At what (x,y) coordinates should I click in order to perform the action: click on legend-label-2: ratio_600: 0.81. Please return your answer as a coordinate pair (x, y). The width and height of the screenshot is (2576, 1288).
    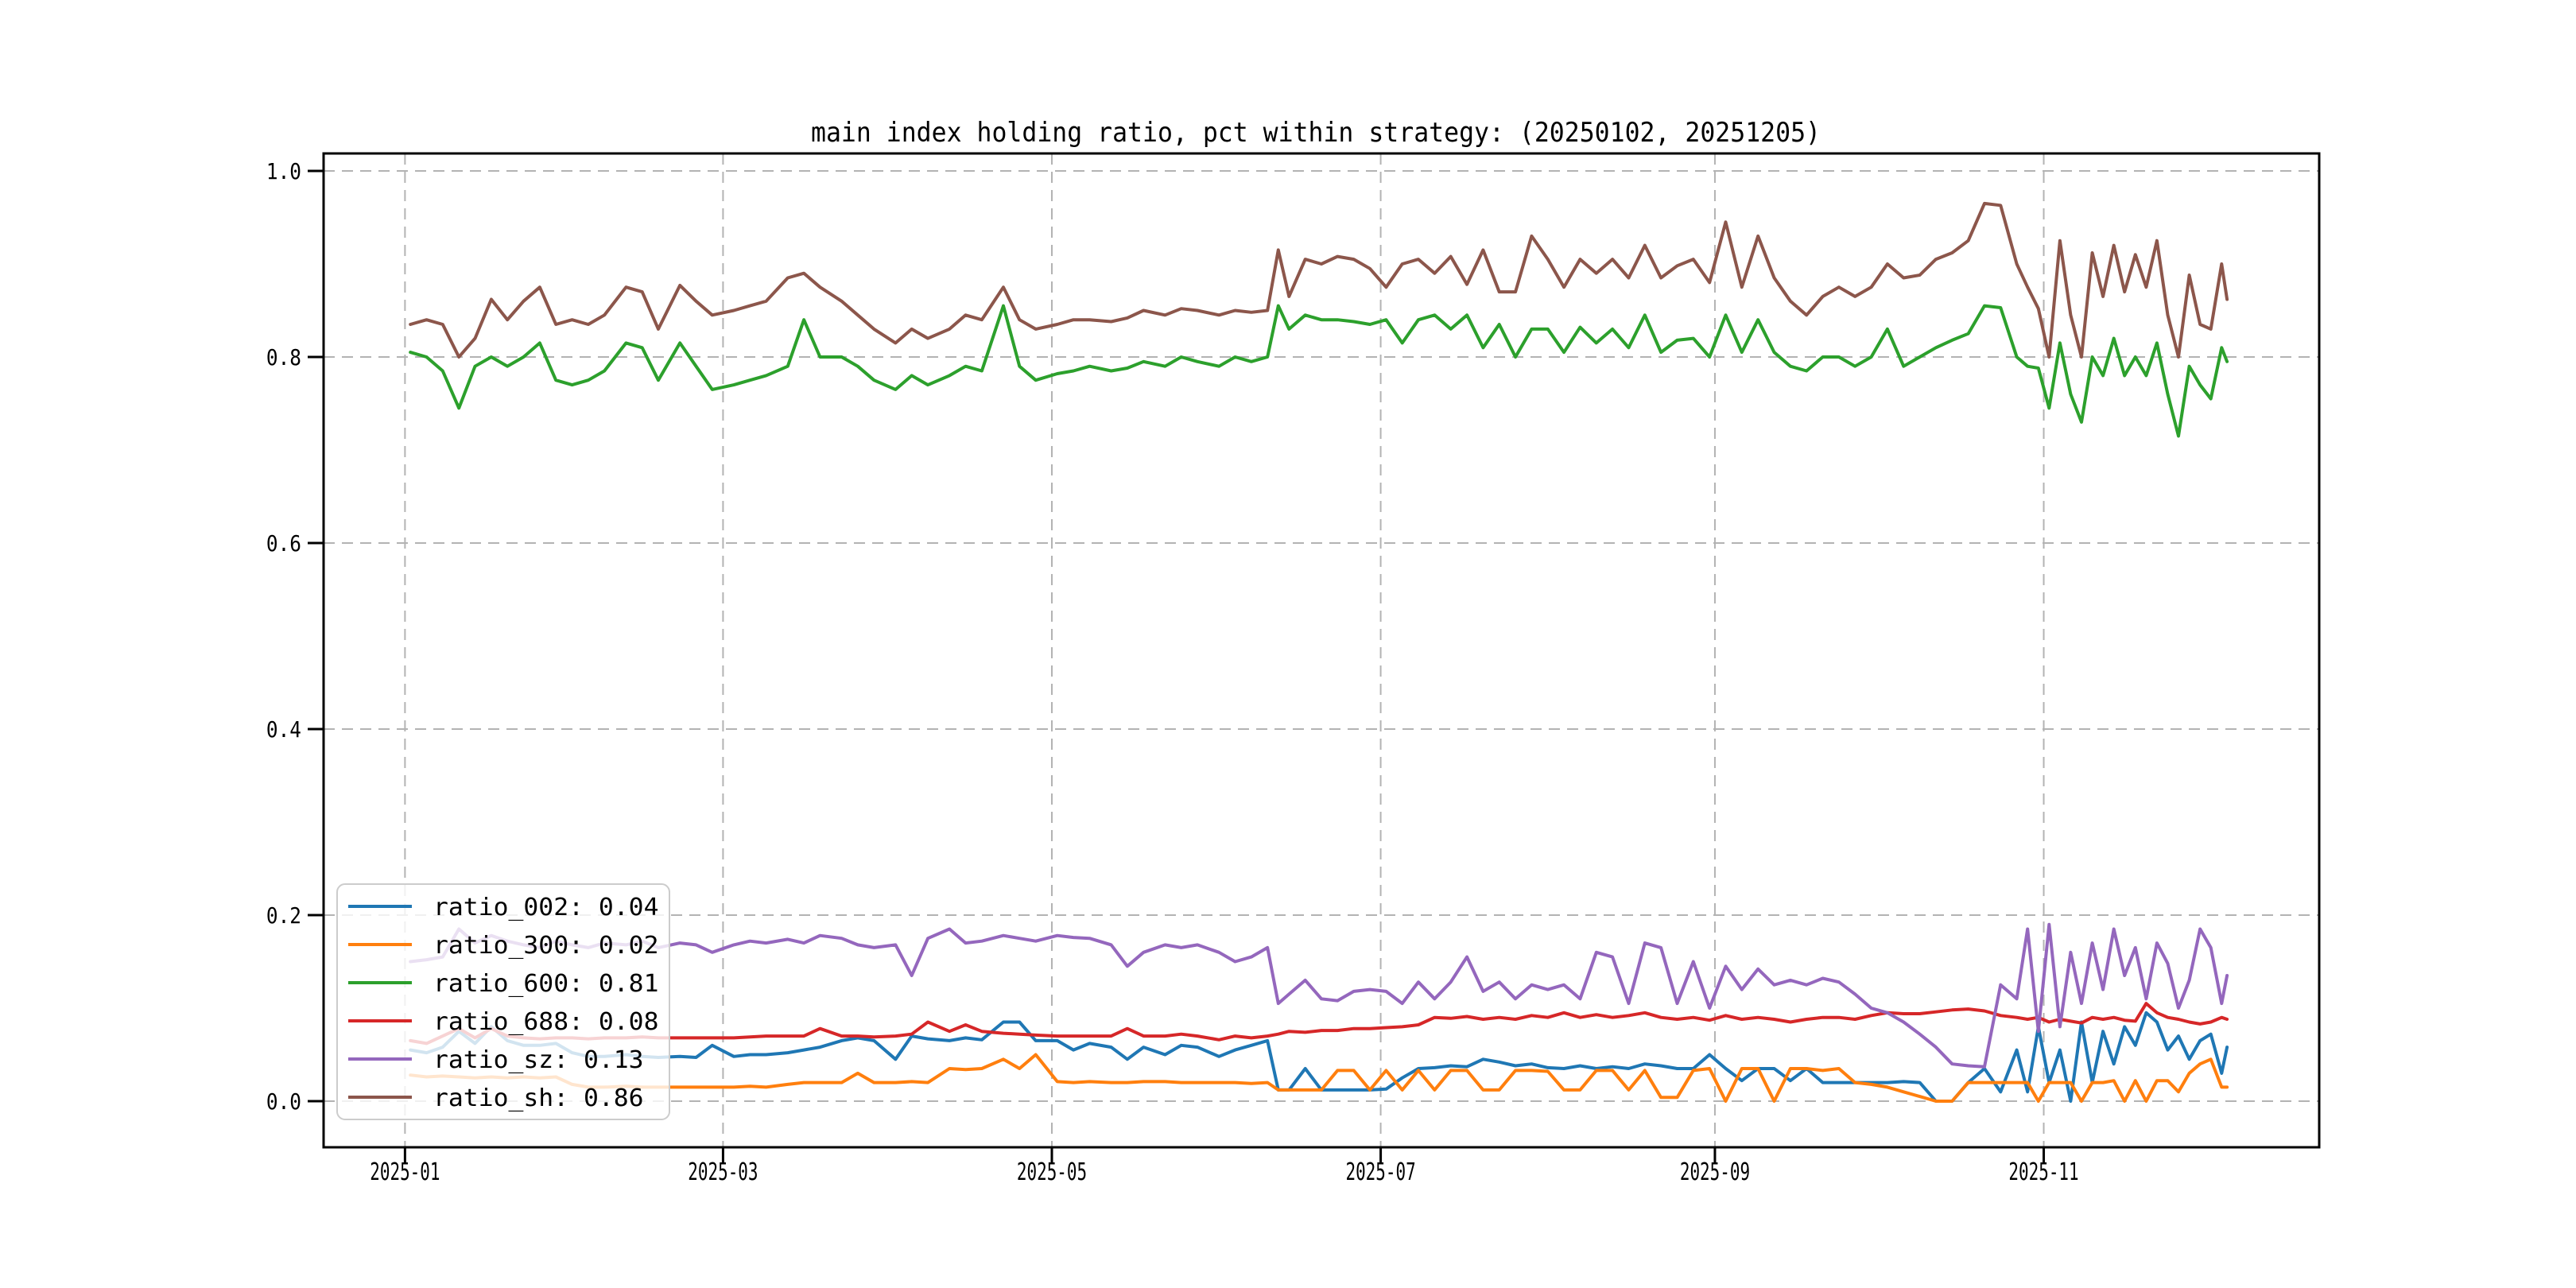
    Looking at the image, I should click on (546, 984).